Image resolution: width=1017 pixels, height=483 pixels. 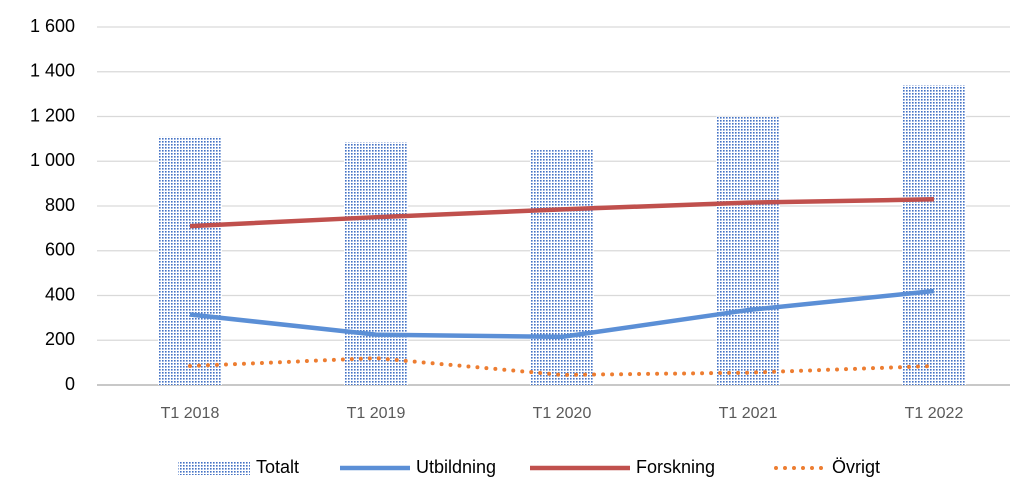 I want to click on x-tick-label: T1 2019, so click(x=376, y=413).